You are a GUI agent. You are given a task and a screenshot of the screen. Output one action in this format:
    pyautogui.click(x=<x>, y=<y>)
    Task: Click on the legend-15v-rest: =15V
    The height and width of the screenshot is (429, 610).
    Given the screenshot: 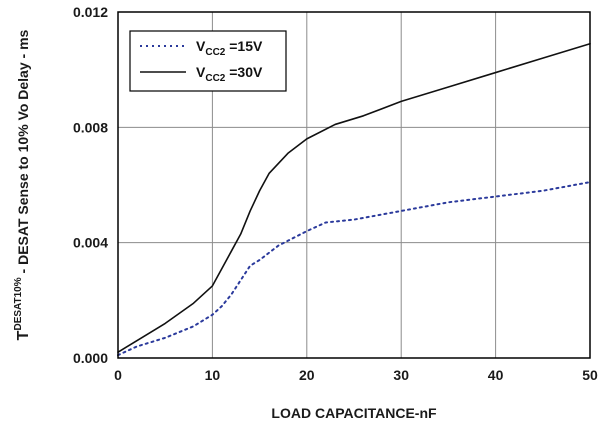 What is the action you would take?
    pyautogui.click(x=244, y=46)
    